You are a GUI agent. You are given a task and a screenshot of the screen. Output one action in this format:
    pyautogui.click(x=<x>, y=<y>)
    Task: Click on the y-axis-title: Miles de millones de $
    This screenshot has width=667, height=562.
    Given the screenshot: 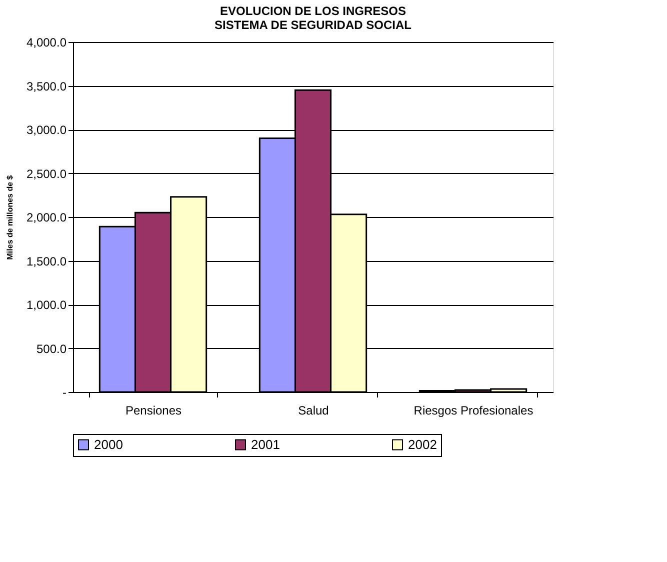 What is the action you would take?
    pyautogui.click(x=9, y=217)
    